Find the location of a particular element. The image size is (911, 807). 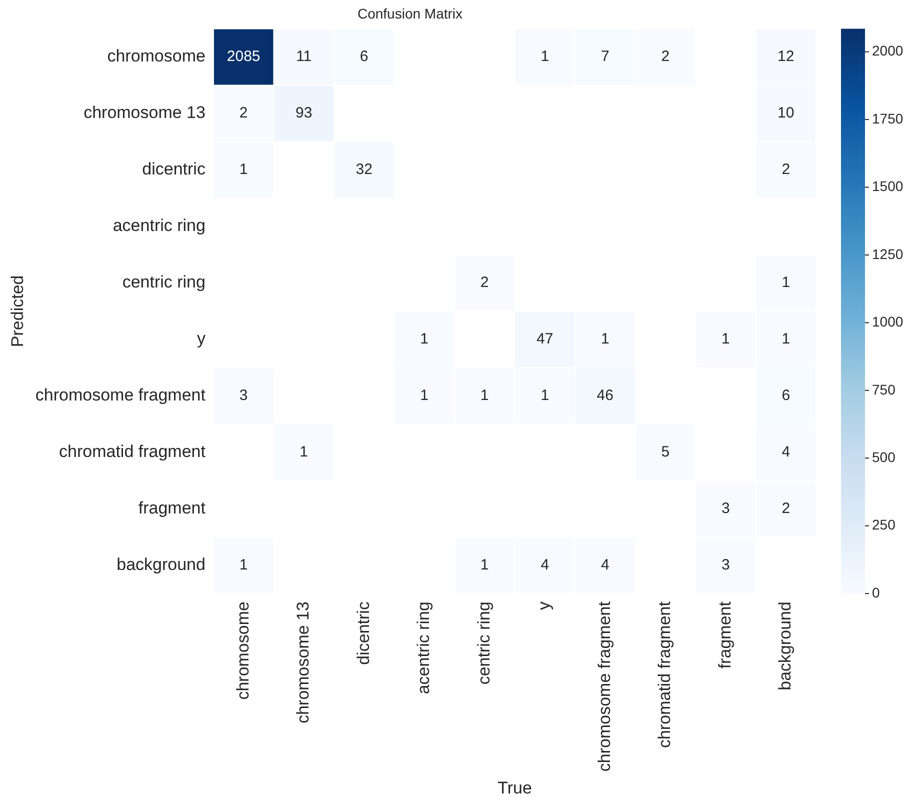

data-label: 11 is located at coordinates (304, 57).